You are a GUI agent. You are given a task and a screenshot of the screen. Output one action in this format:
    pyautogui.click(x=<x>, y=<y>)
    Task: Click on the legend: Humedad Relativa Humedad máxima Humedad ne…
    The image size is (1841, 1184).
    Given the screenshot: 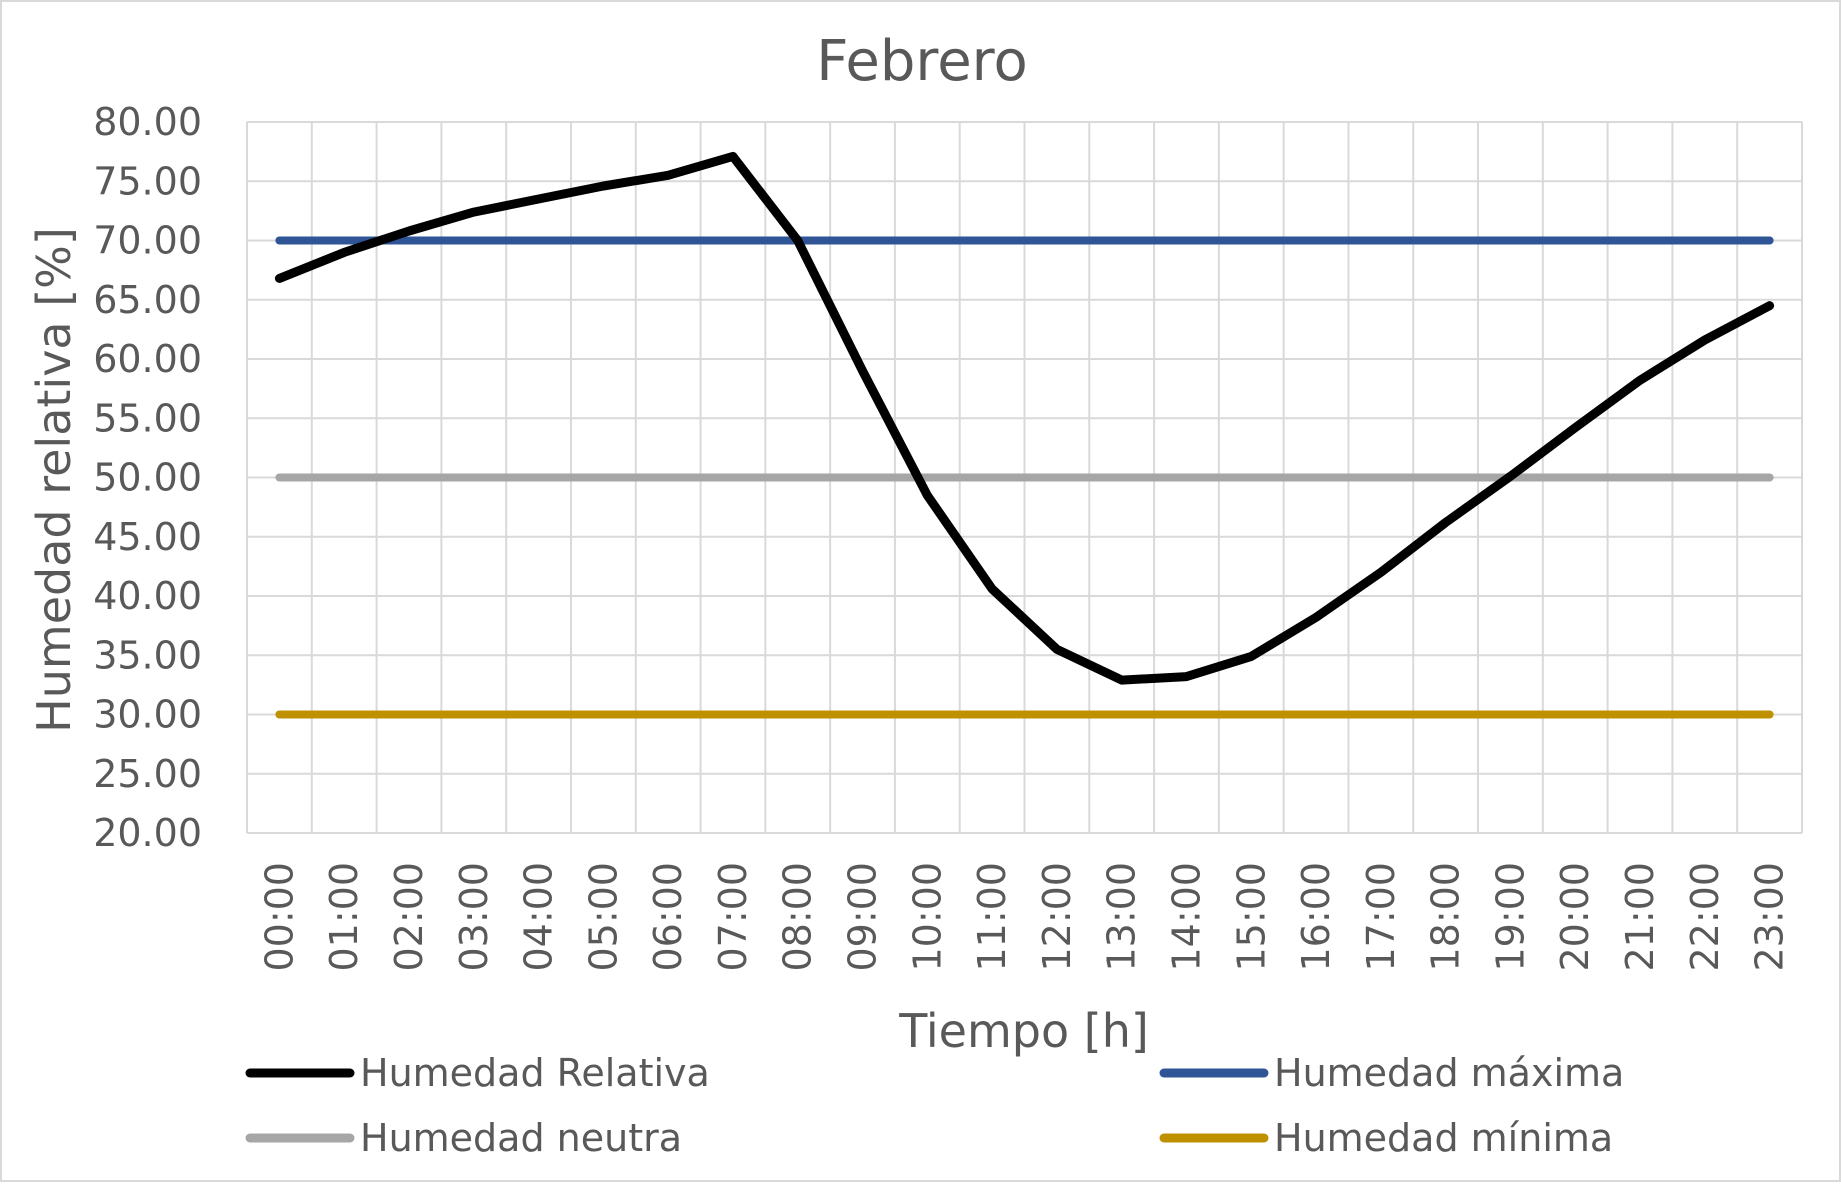 What is the action you would take?
    pyautogui.click(x=934, y=1105)
    